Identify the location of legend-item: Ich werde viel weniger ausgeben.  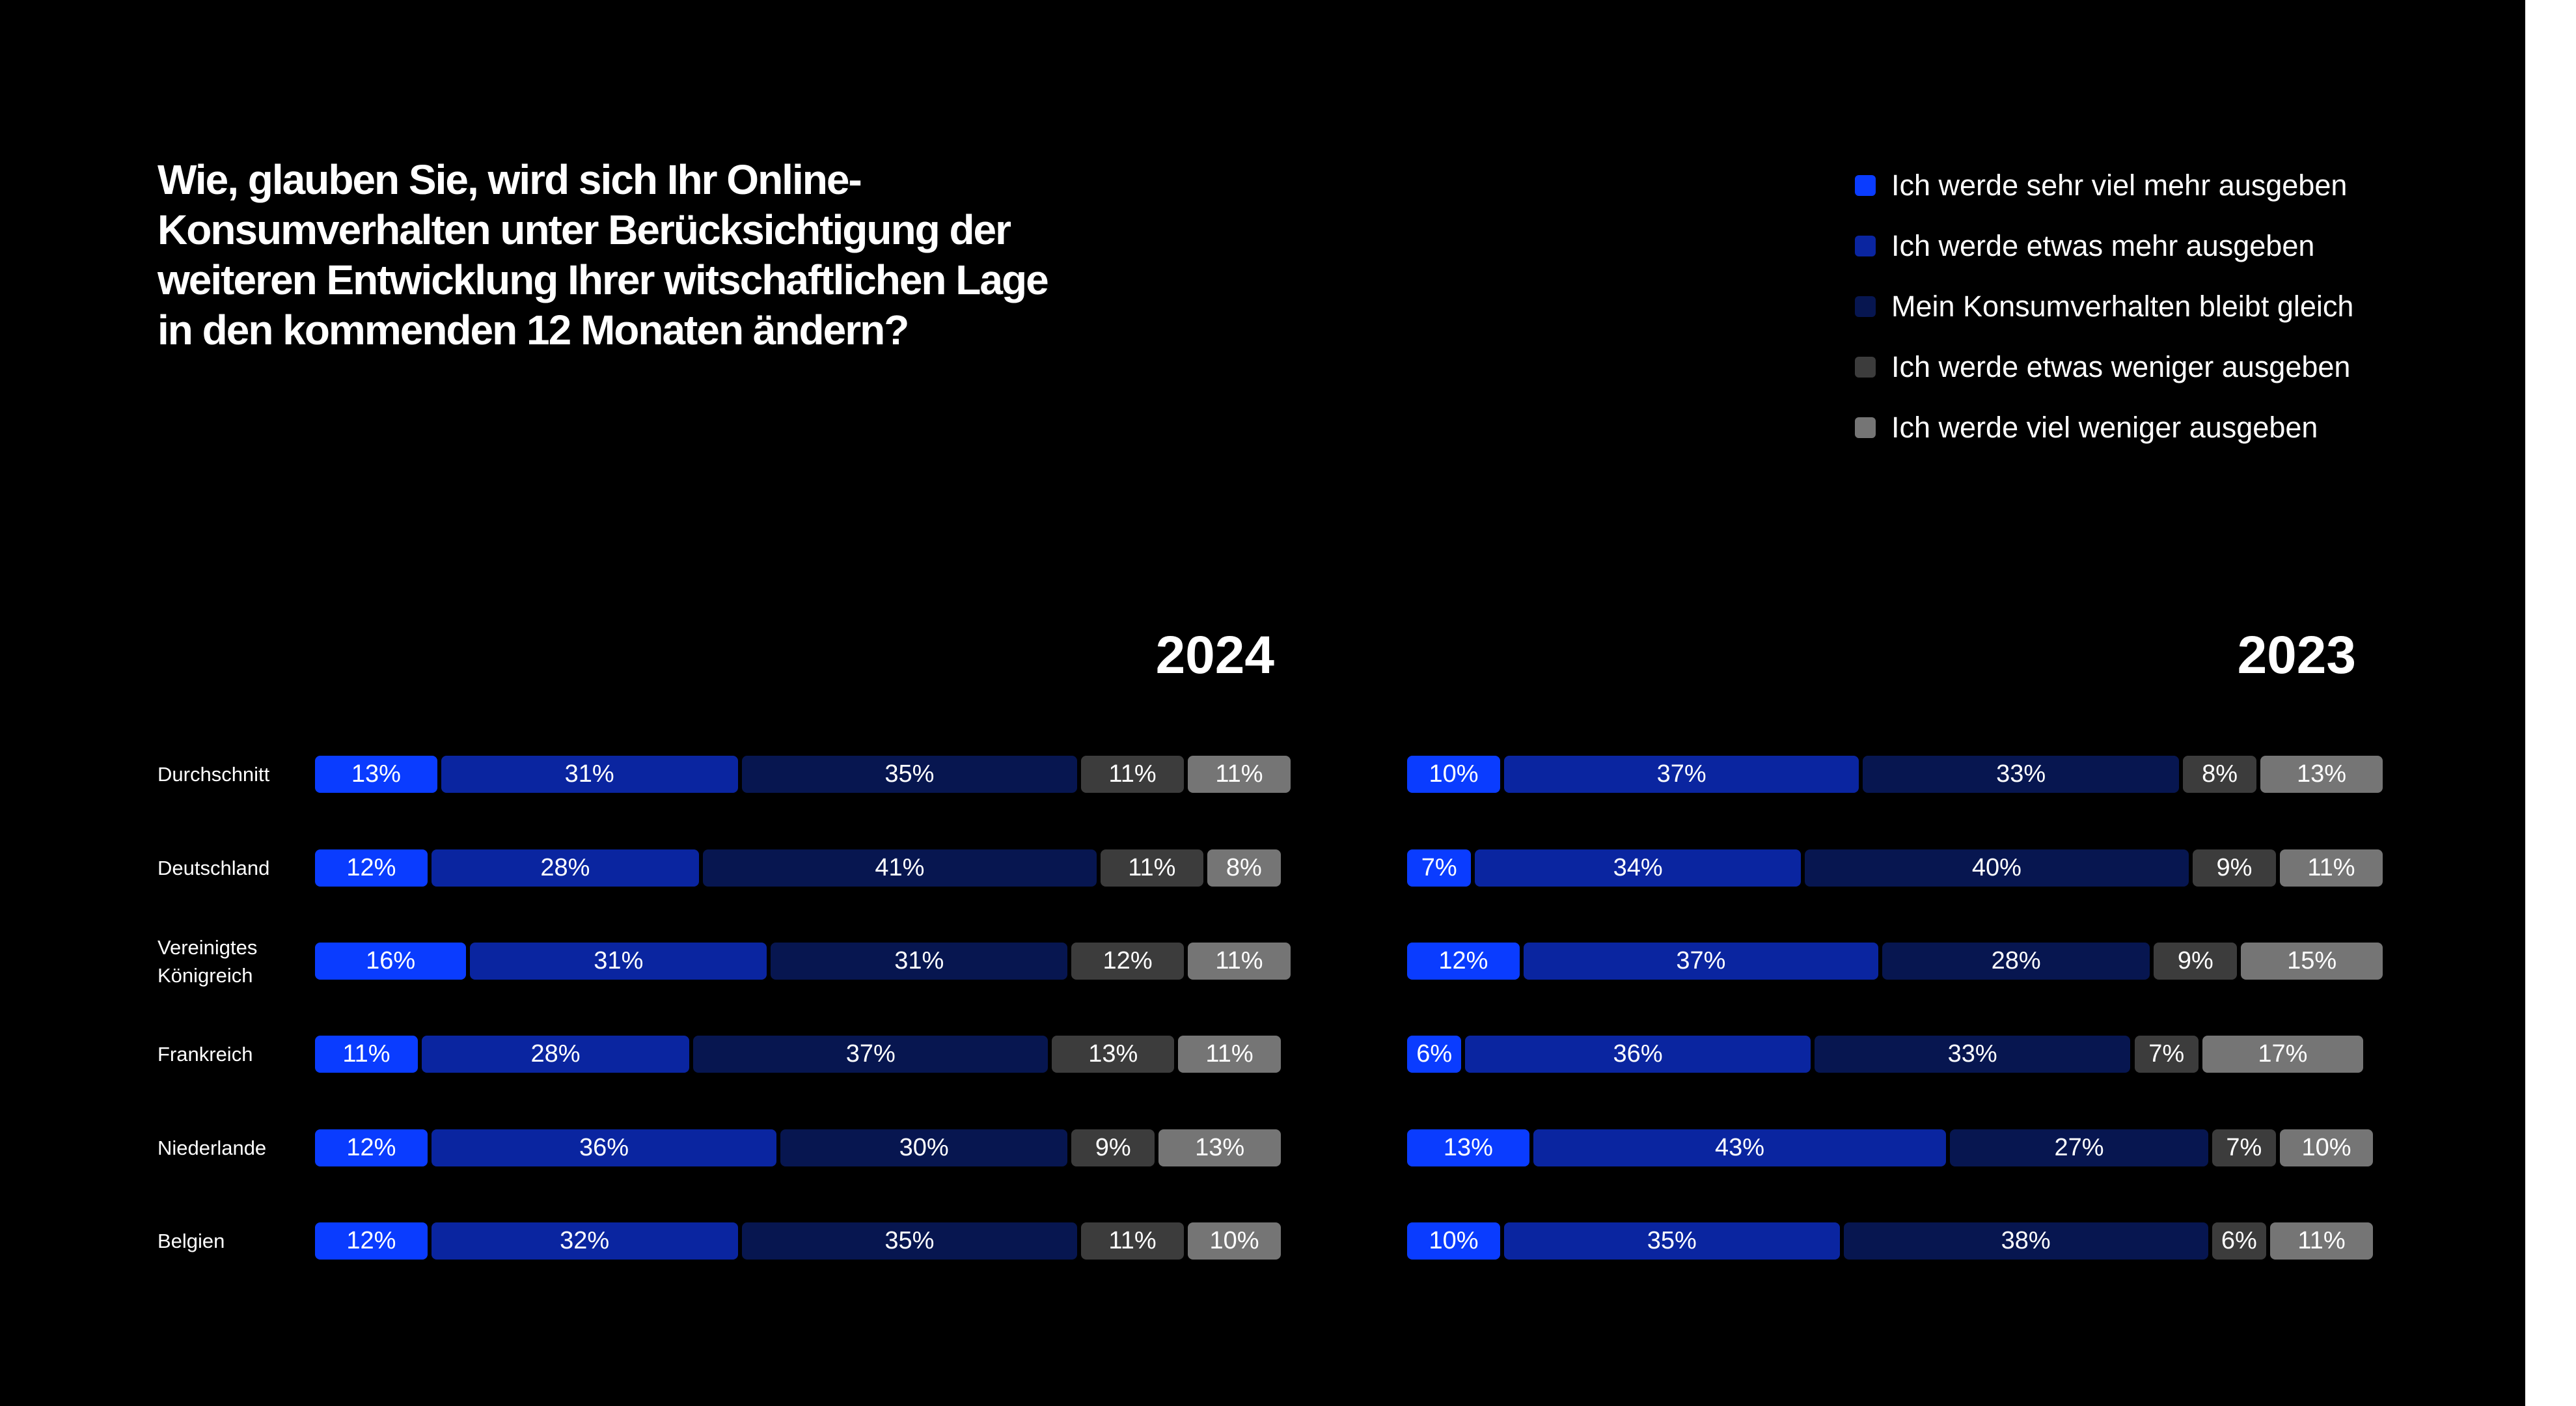
(2104, 427).